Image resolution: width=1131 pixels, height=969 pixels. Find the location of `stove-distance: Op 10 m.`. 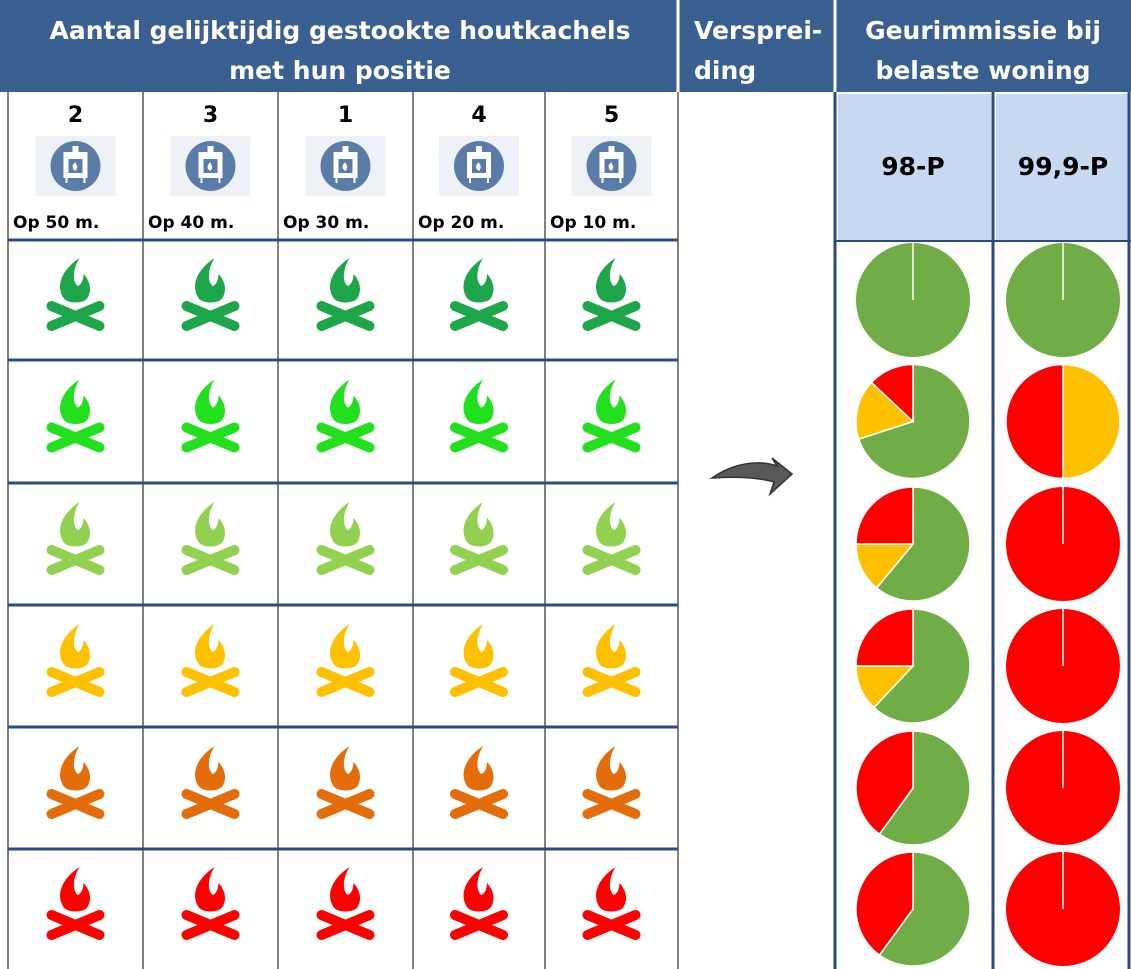

stove-distance: Op 10 m. is located at coordinates (593, 223).